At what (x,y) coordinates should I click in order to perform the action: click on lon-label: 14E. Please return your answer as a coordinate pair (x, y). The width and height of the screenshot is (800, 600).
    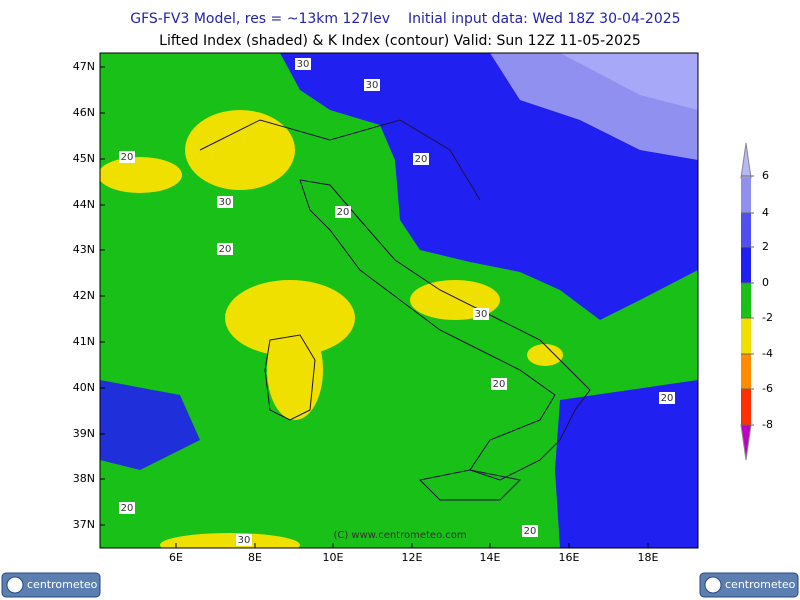
    Looking at the image, I should click on (490, 557).